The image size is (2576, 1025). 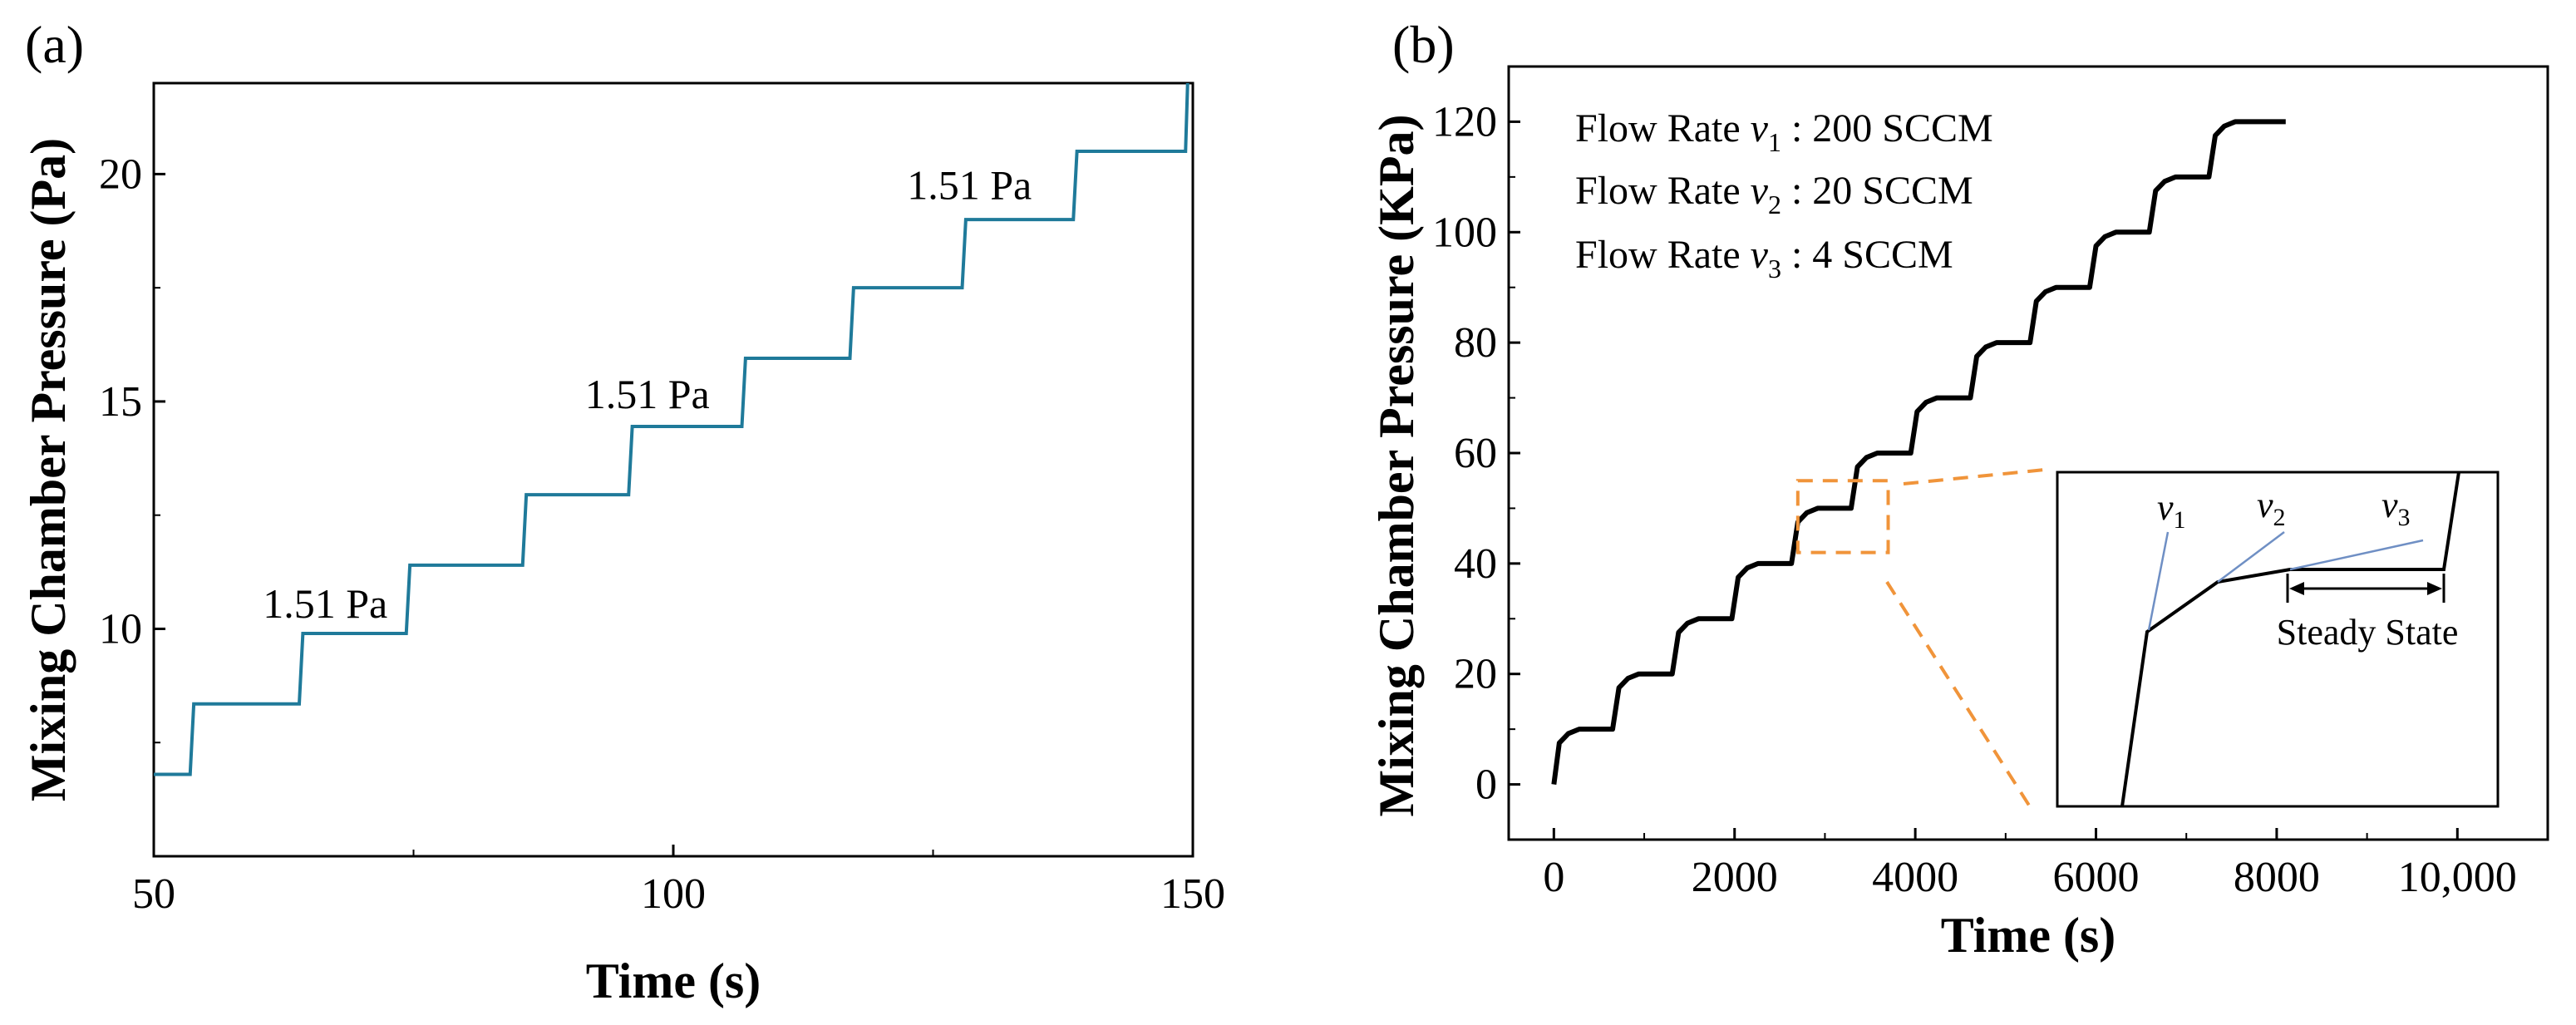 What do you see at coordinates (1464, 121) in the screenshot?
I see `panel-b-y-tick-label: 120` at bounding box center [1464, 121].